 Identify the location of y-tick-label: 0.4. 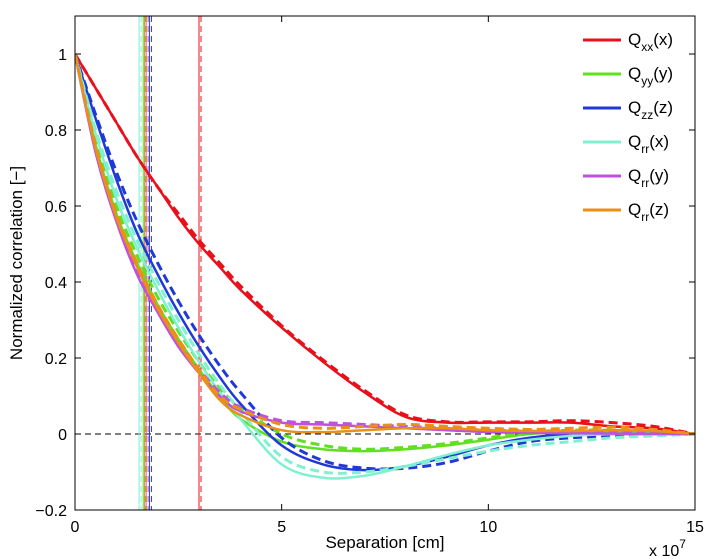
(56, 283).